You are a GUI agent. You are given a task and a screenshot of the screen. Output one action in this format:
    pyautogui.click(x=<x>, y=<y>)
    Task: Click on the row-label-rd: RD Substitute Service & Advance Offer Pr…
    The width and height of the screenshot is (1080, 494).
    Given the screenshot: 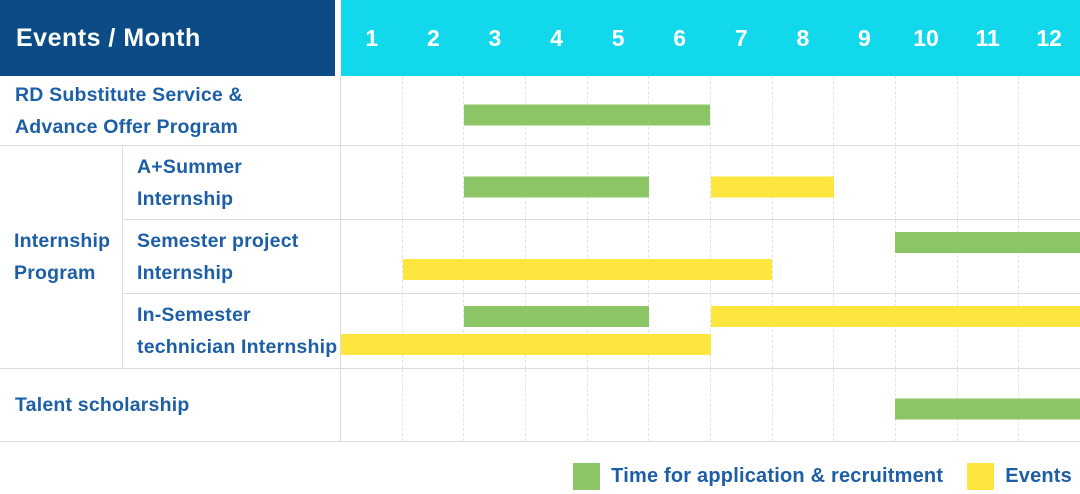 What is the action you would take?
    pyautogui.click(x=170, y=110)
    